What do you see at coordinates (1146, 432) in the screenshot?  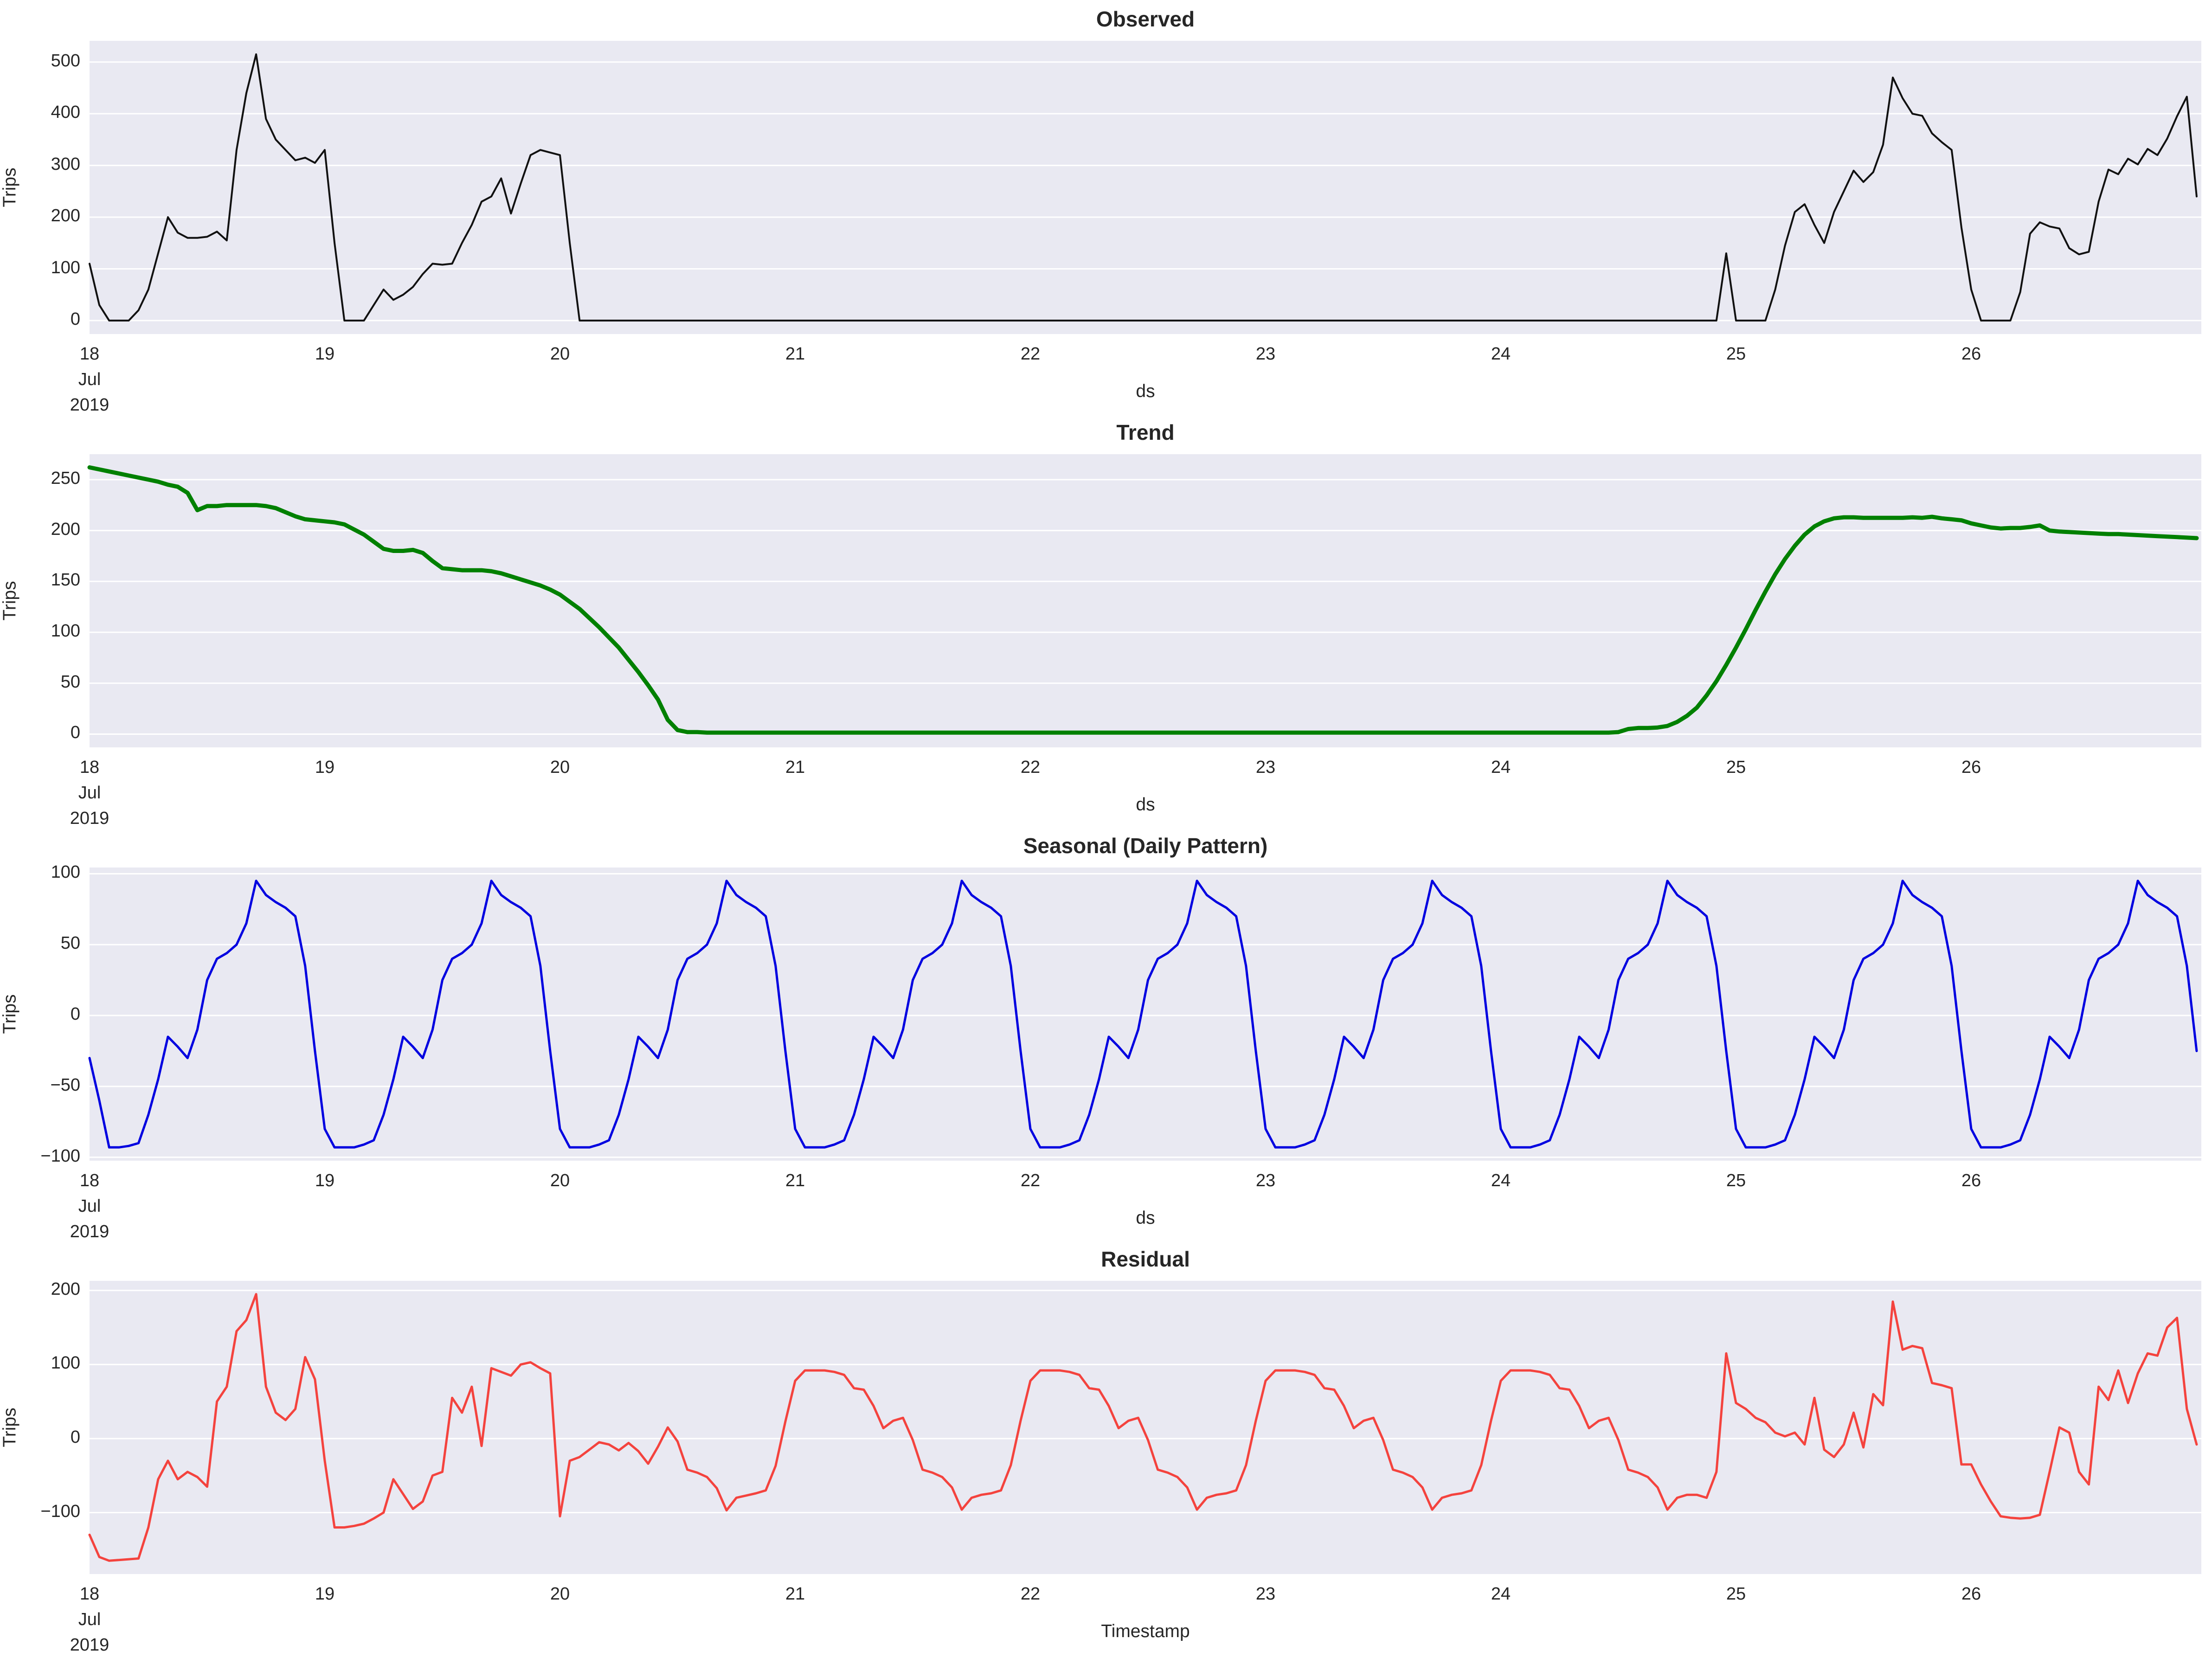 I see `panel-trend-title: Trend` at bounding box center [1146, 432].